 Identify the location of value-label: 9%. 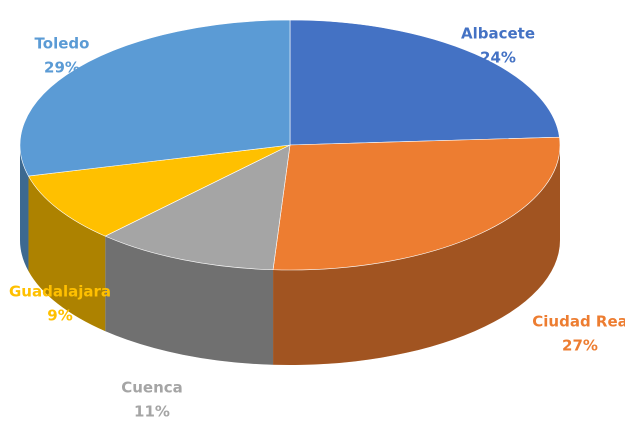
(59, 316).